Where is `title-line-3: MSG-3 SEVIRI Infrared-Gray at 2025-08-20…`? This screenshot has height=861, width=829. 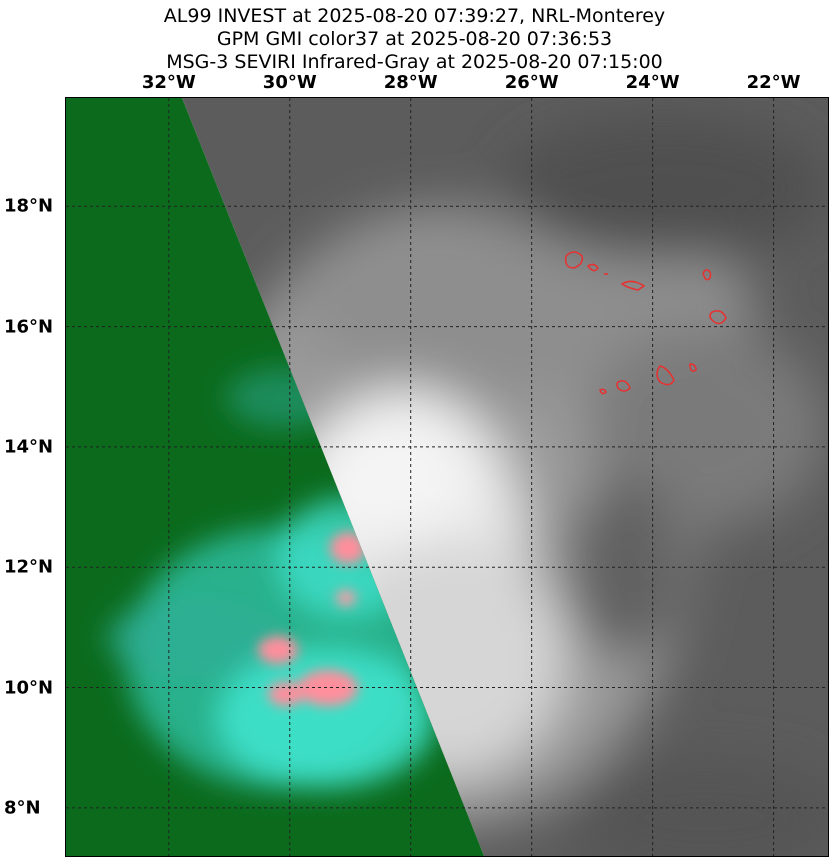 title-line-3: MSG-3 SEVIRI Infrared-Gray at 2025-08-20… is located at coordinates (414, 62).